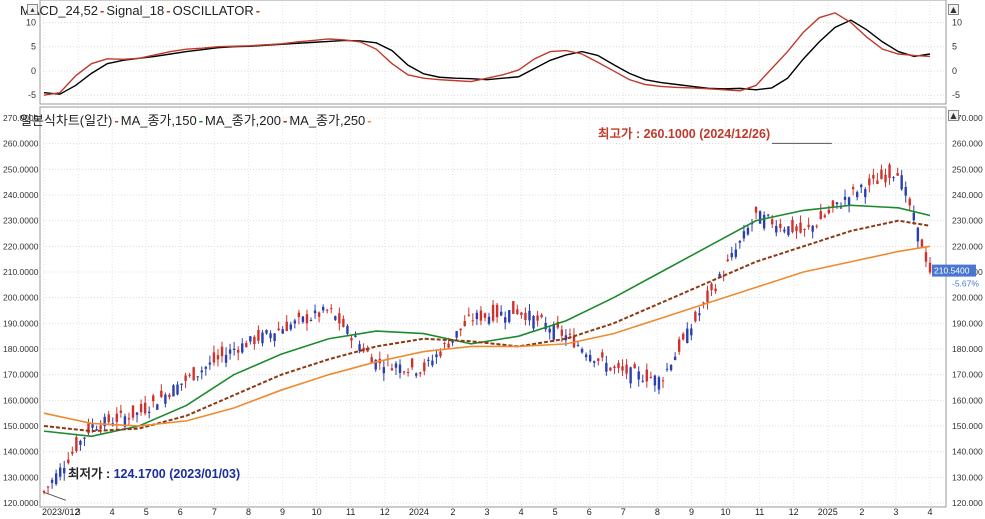  What do you see at coordinates (32, 9) in the screenshot?
I see `macd-expand-button: ▴` at bounding box center [32, 9].